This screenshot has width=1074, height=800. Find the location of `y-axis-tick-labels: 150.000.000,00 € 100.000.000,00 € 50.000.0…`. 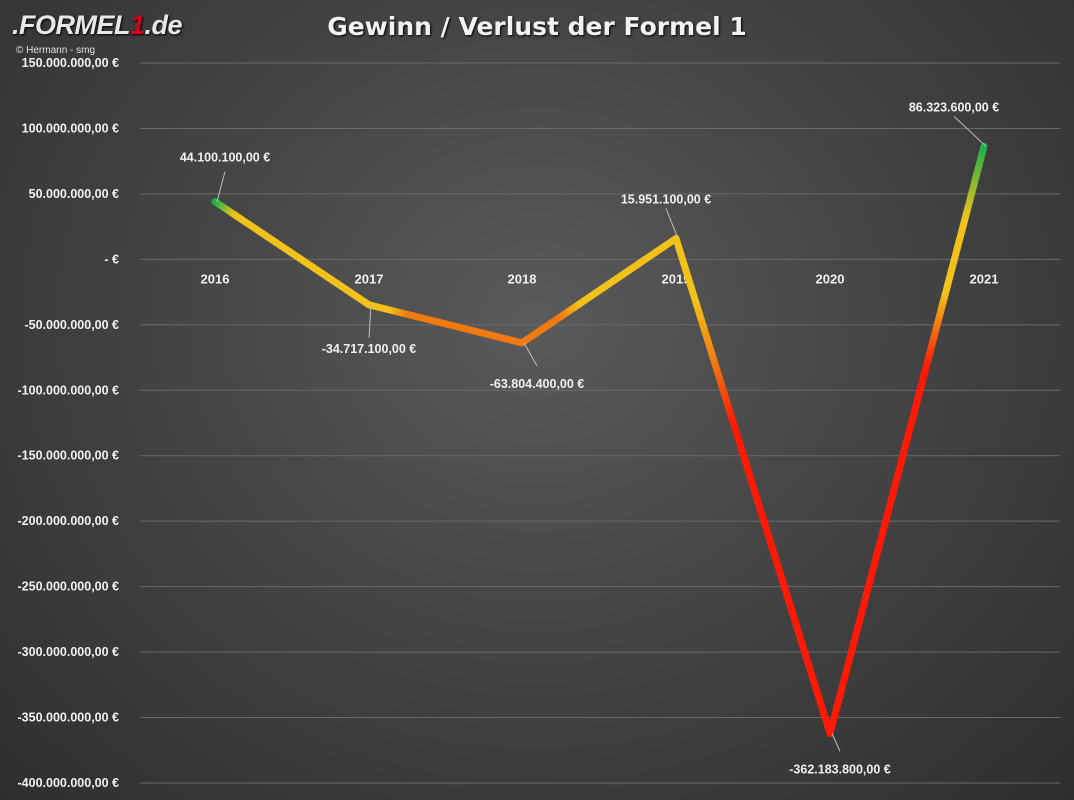

y-axis-tick-labels: 150.000.000,00 € 100.000.000,00 € 50.000.0… is located at coordinates (69, 423).